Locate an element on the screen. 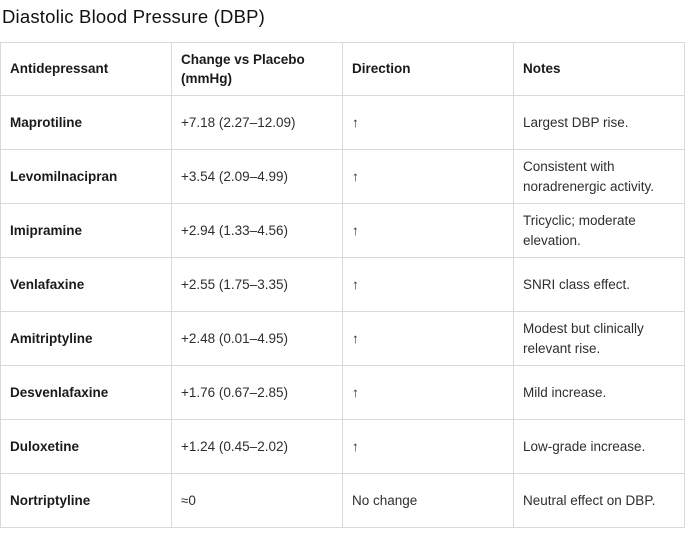 The width and height of the screenshot is (685, 550). cell-notes: Largest DBP rise. is located at coordinates (599, 122).